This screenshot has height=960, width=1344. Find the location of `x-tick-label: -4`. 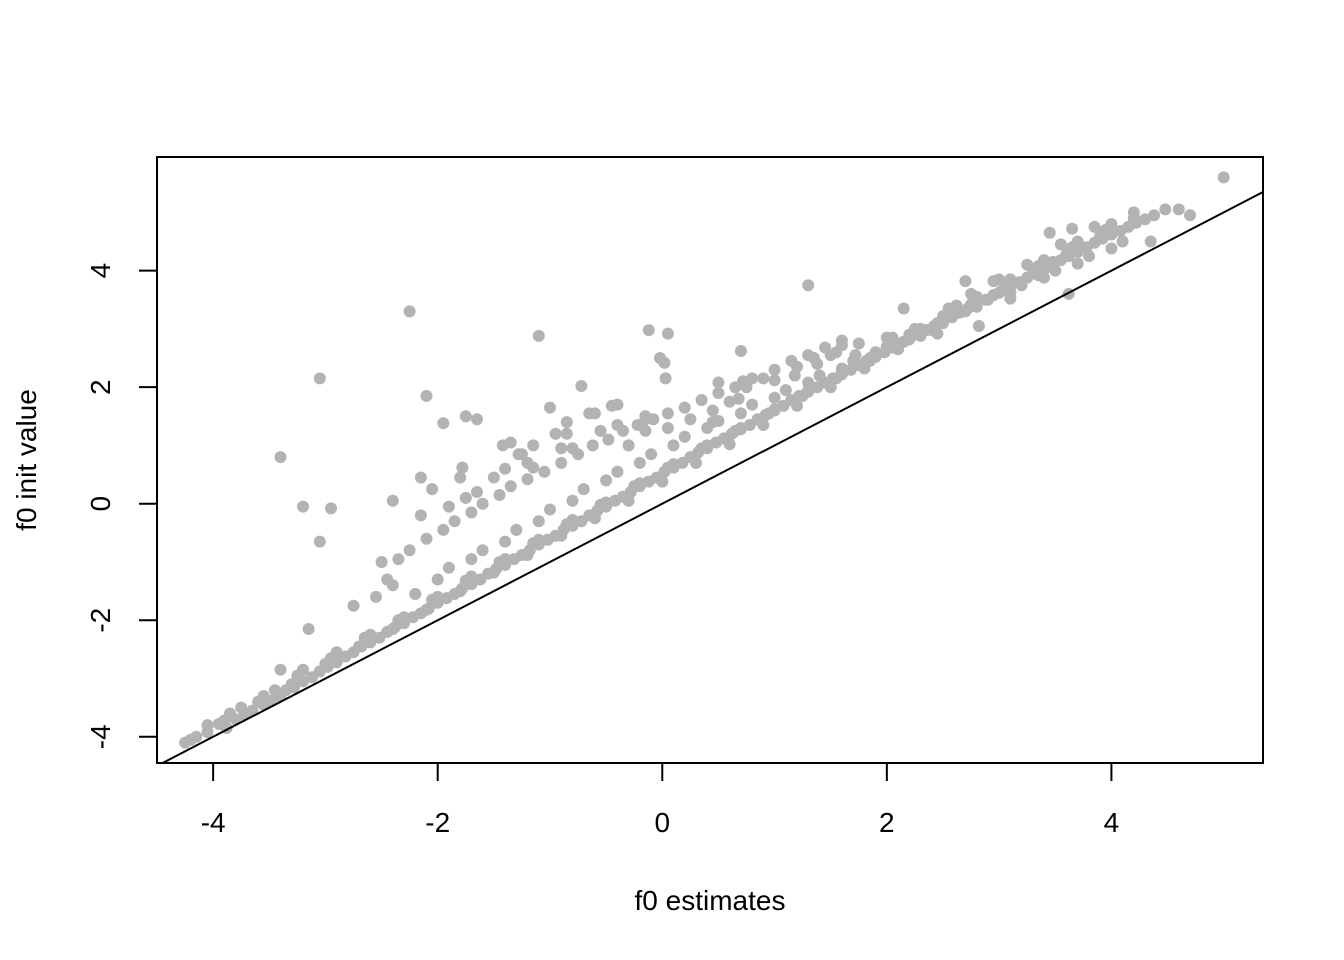

x-tick-label: -4 is located at coordinates (213, 822).